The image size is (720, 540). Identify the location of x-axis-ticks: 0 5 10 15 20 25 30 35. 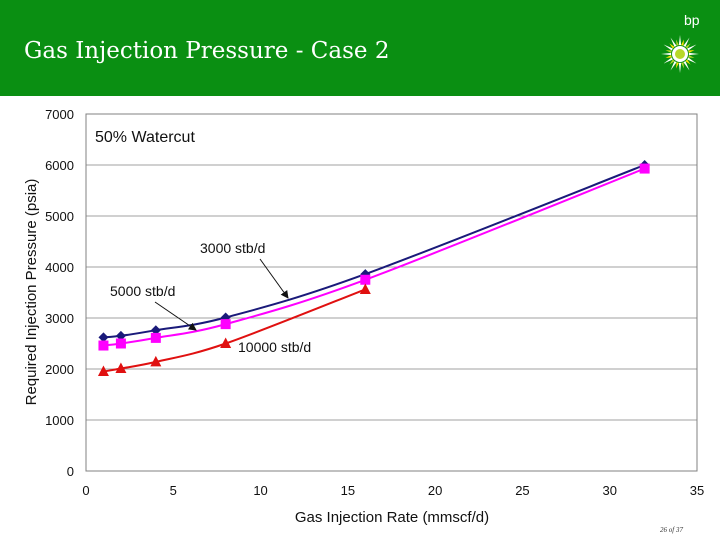
(393, 490).